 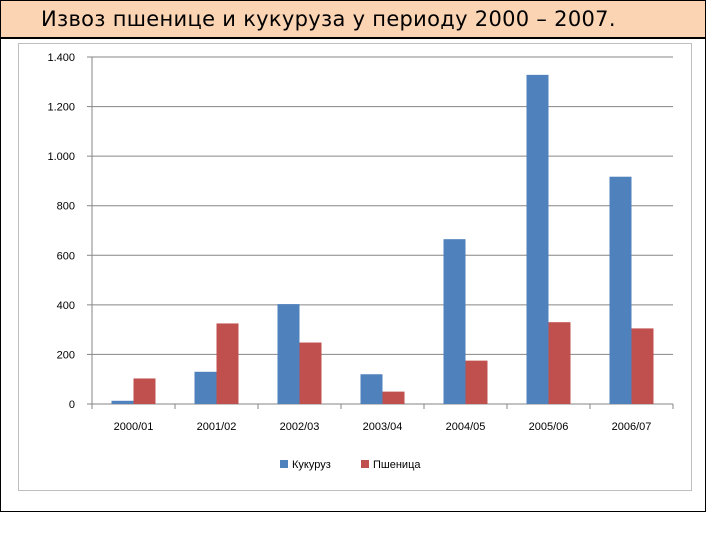 What do you see at coordinates (311, 465) in the screenshot?
I see `legend-label: Кукуруз` at bounding box center [311, 465].